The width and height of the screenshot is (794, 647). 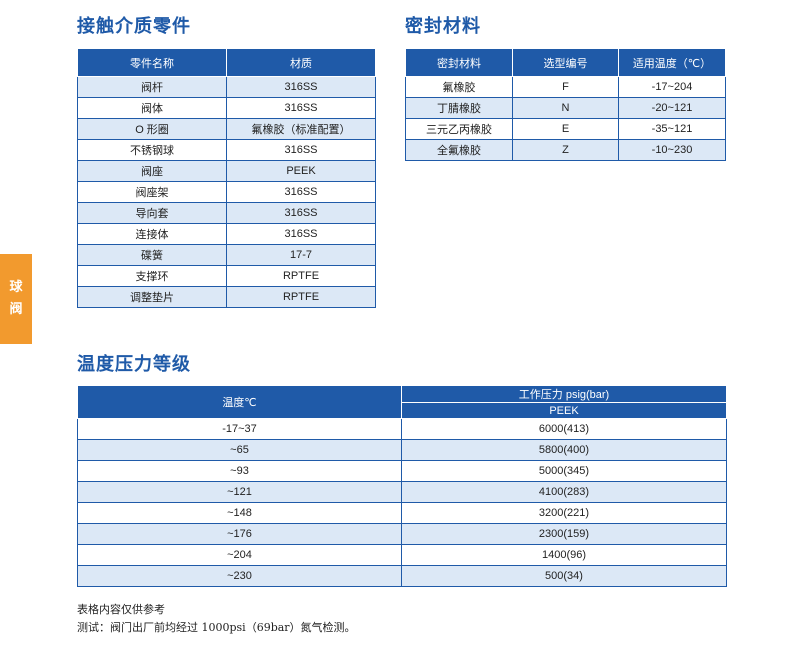 I want to click on table-row: O 形圈 氟橡胶（标准配置）, so click(x=226, y=129).